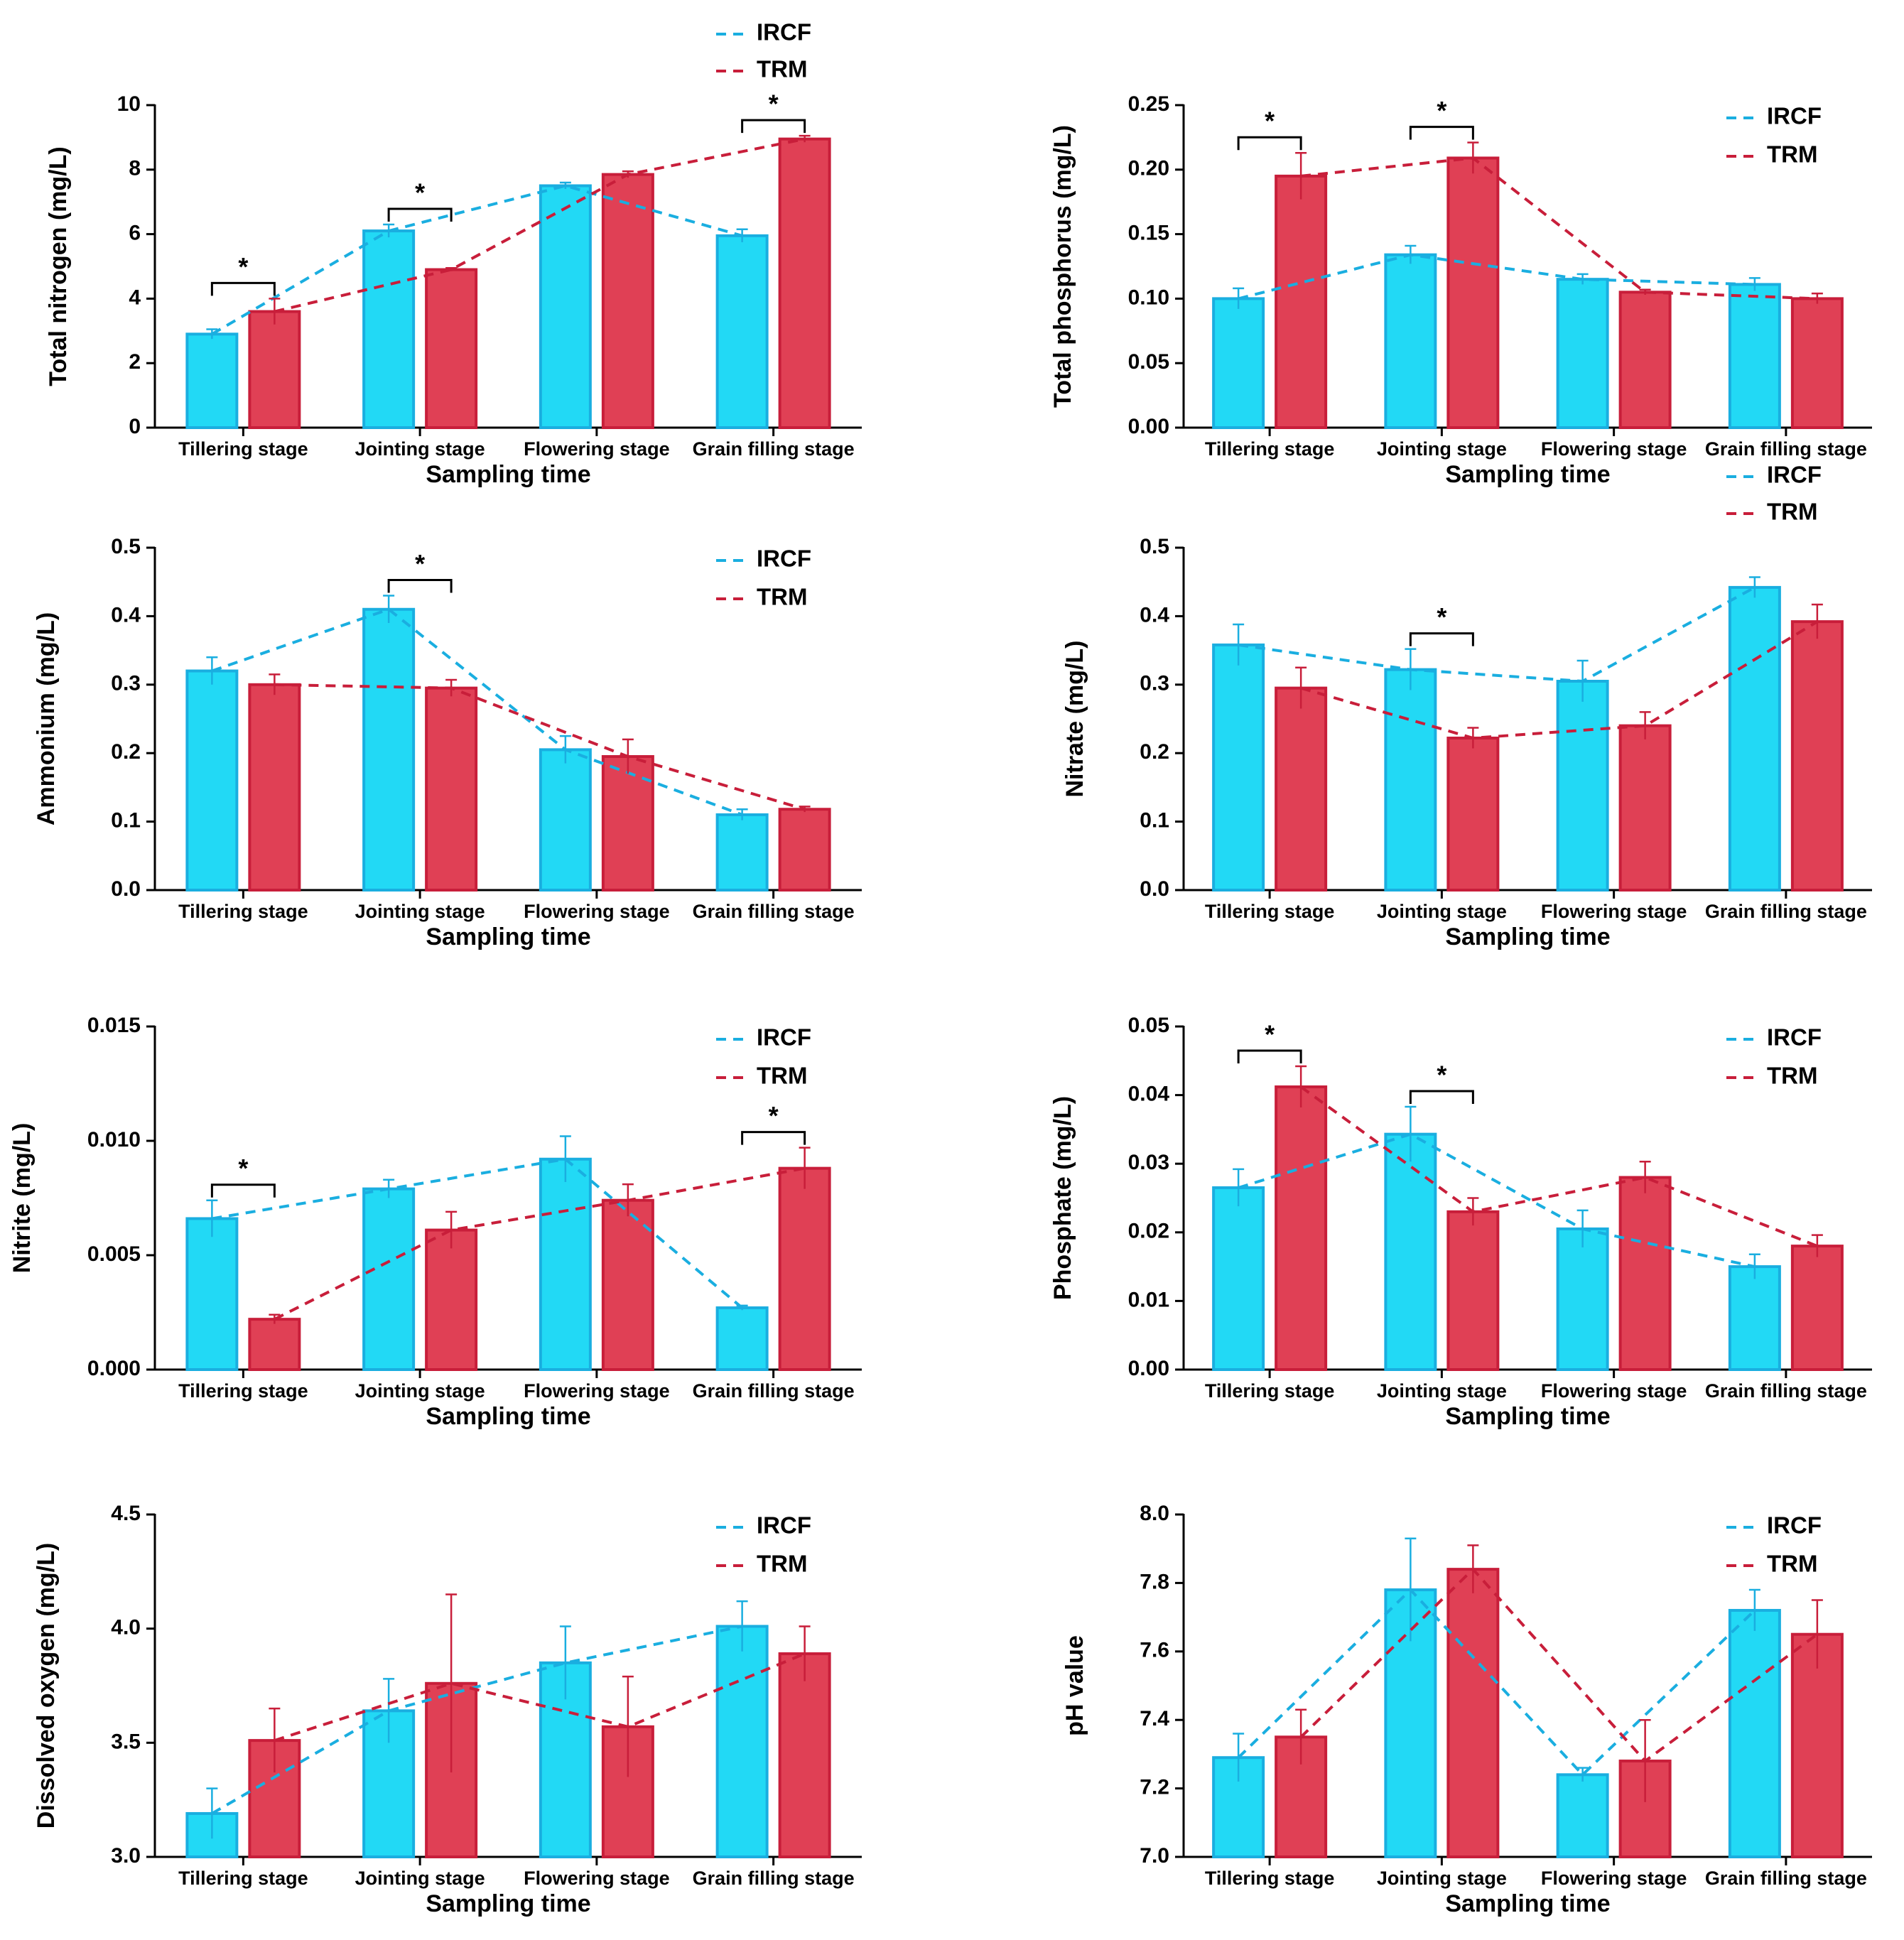  Describe the element at coordinates (1148, 362) in the screenshot. I see `y-tick-label: 0.05` at that location.